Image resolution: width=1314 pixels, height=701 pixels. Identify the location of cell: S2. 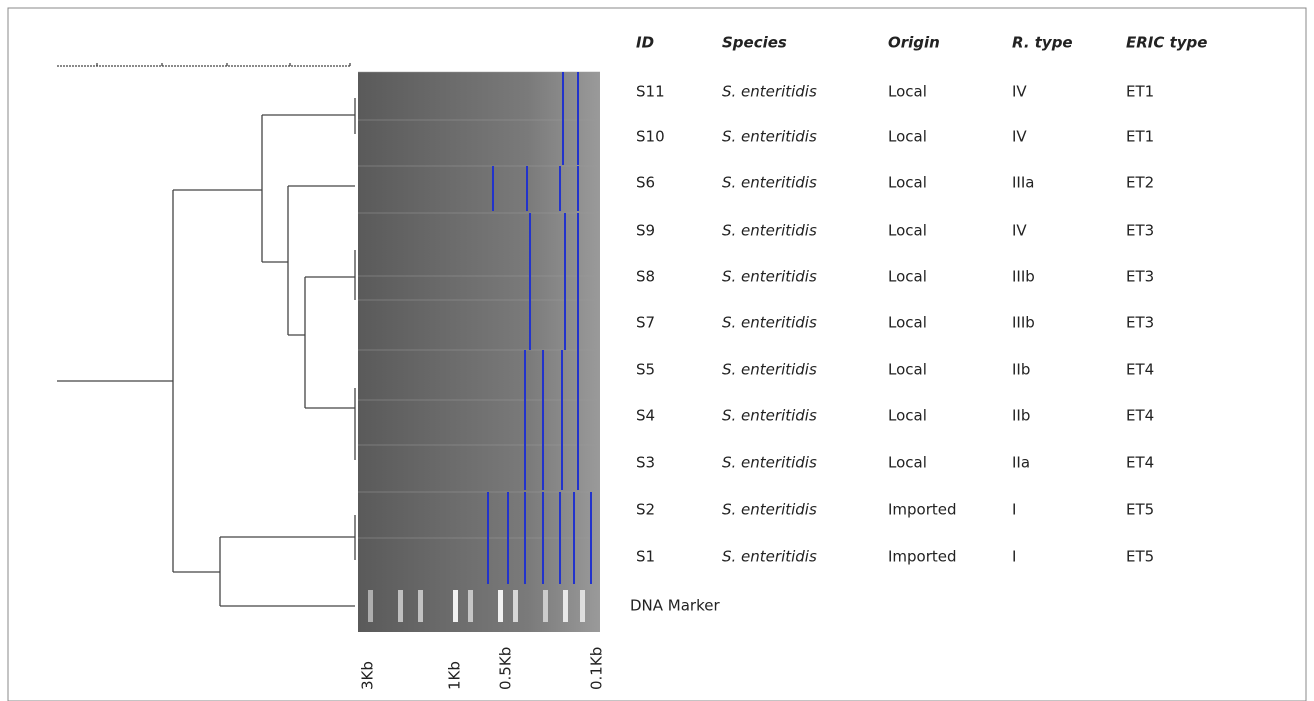
(645, 510).